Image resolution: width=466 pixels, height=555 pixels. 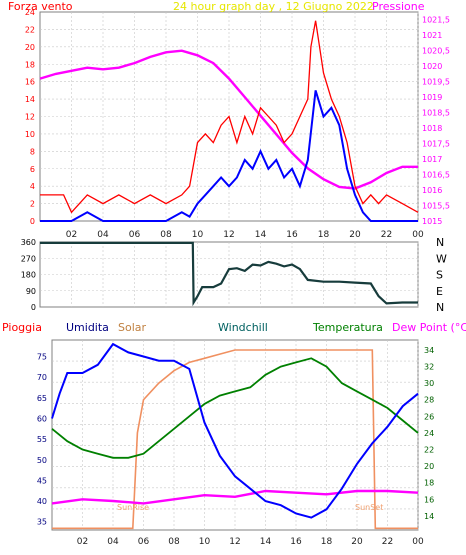 What do you see at coordinates (429, 466) in the screenshot?
I see `temperature-tick-label: 20` at bounding box center [429, 466].